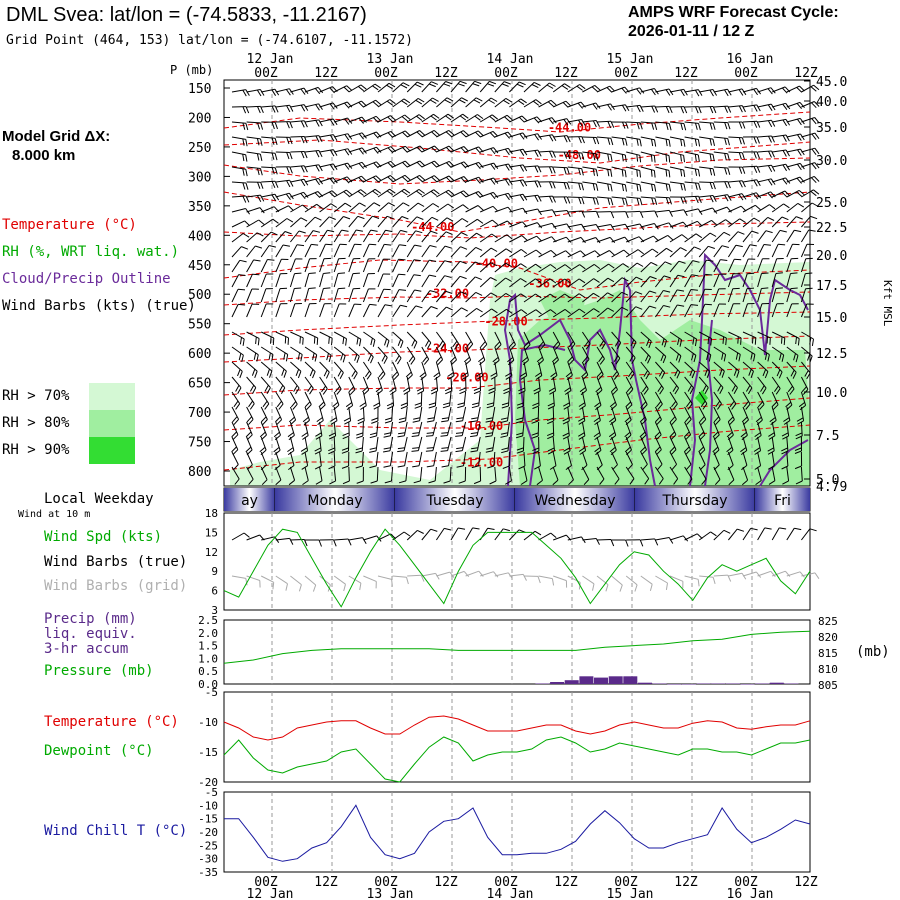  I want to click on temperature-tick-label: -15, so click(208, 752).